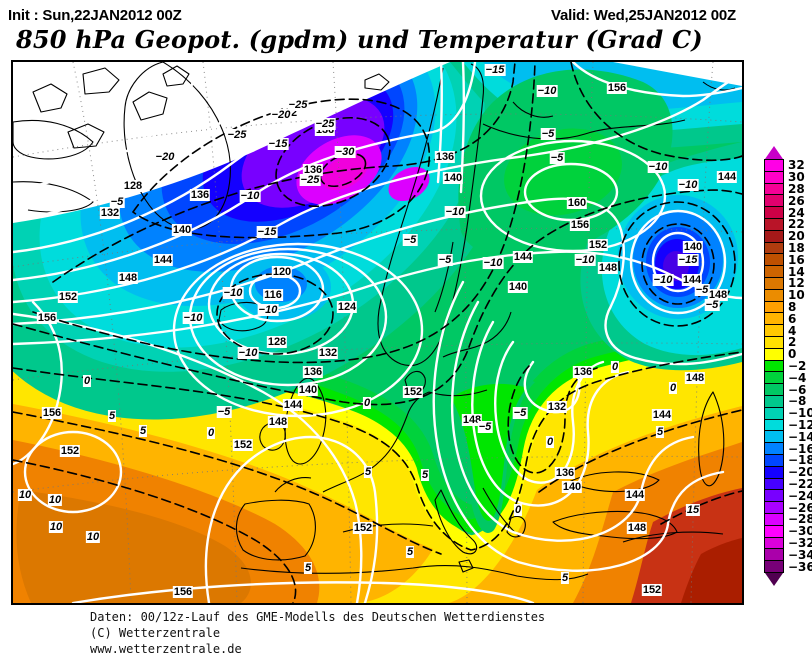  What do you see at coordinates (800, 554) in the screenshot?
I see `colorbar-tick-label: −34` at bounding box center [800, 554].